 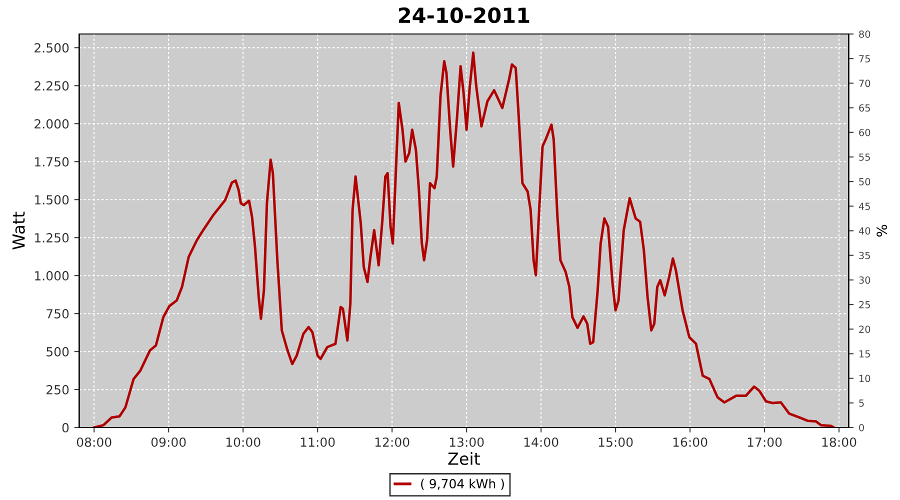 I want to click on x-tick-label: 18:00, so click(x=839, y=442).